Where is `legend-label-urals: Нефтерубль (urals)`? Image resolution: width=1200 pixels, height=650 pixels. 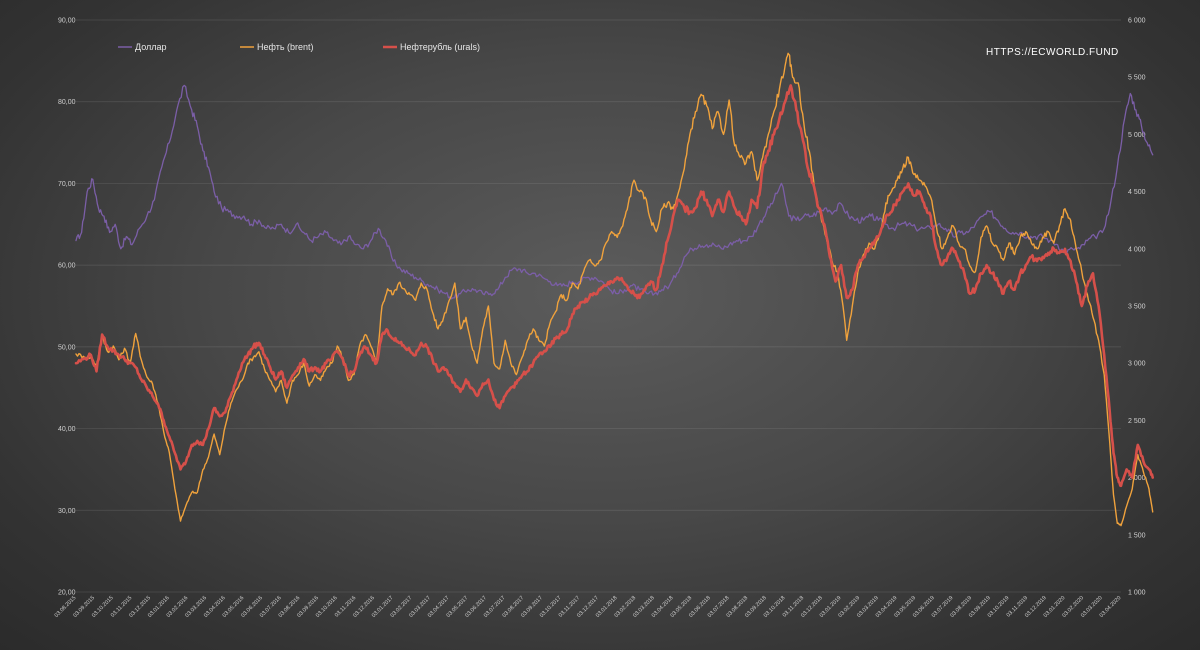 legend-label-urals: Нефтерубль (urals) is located at coordinates (440, 47).